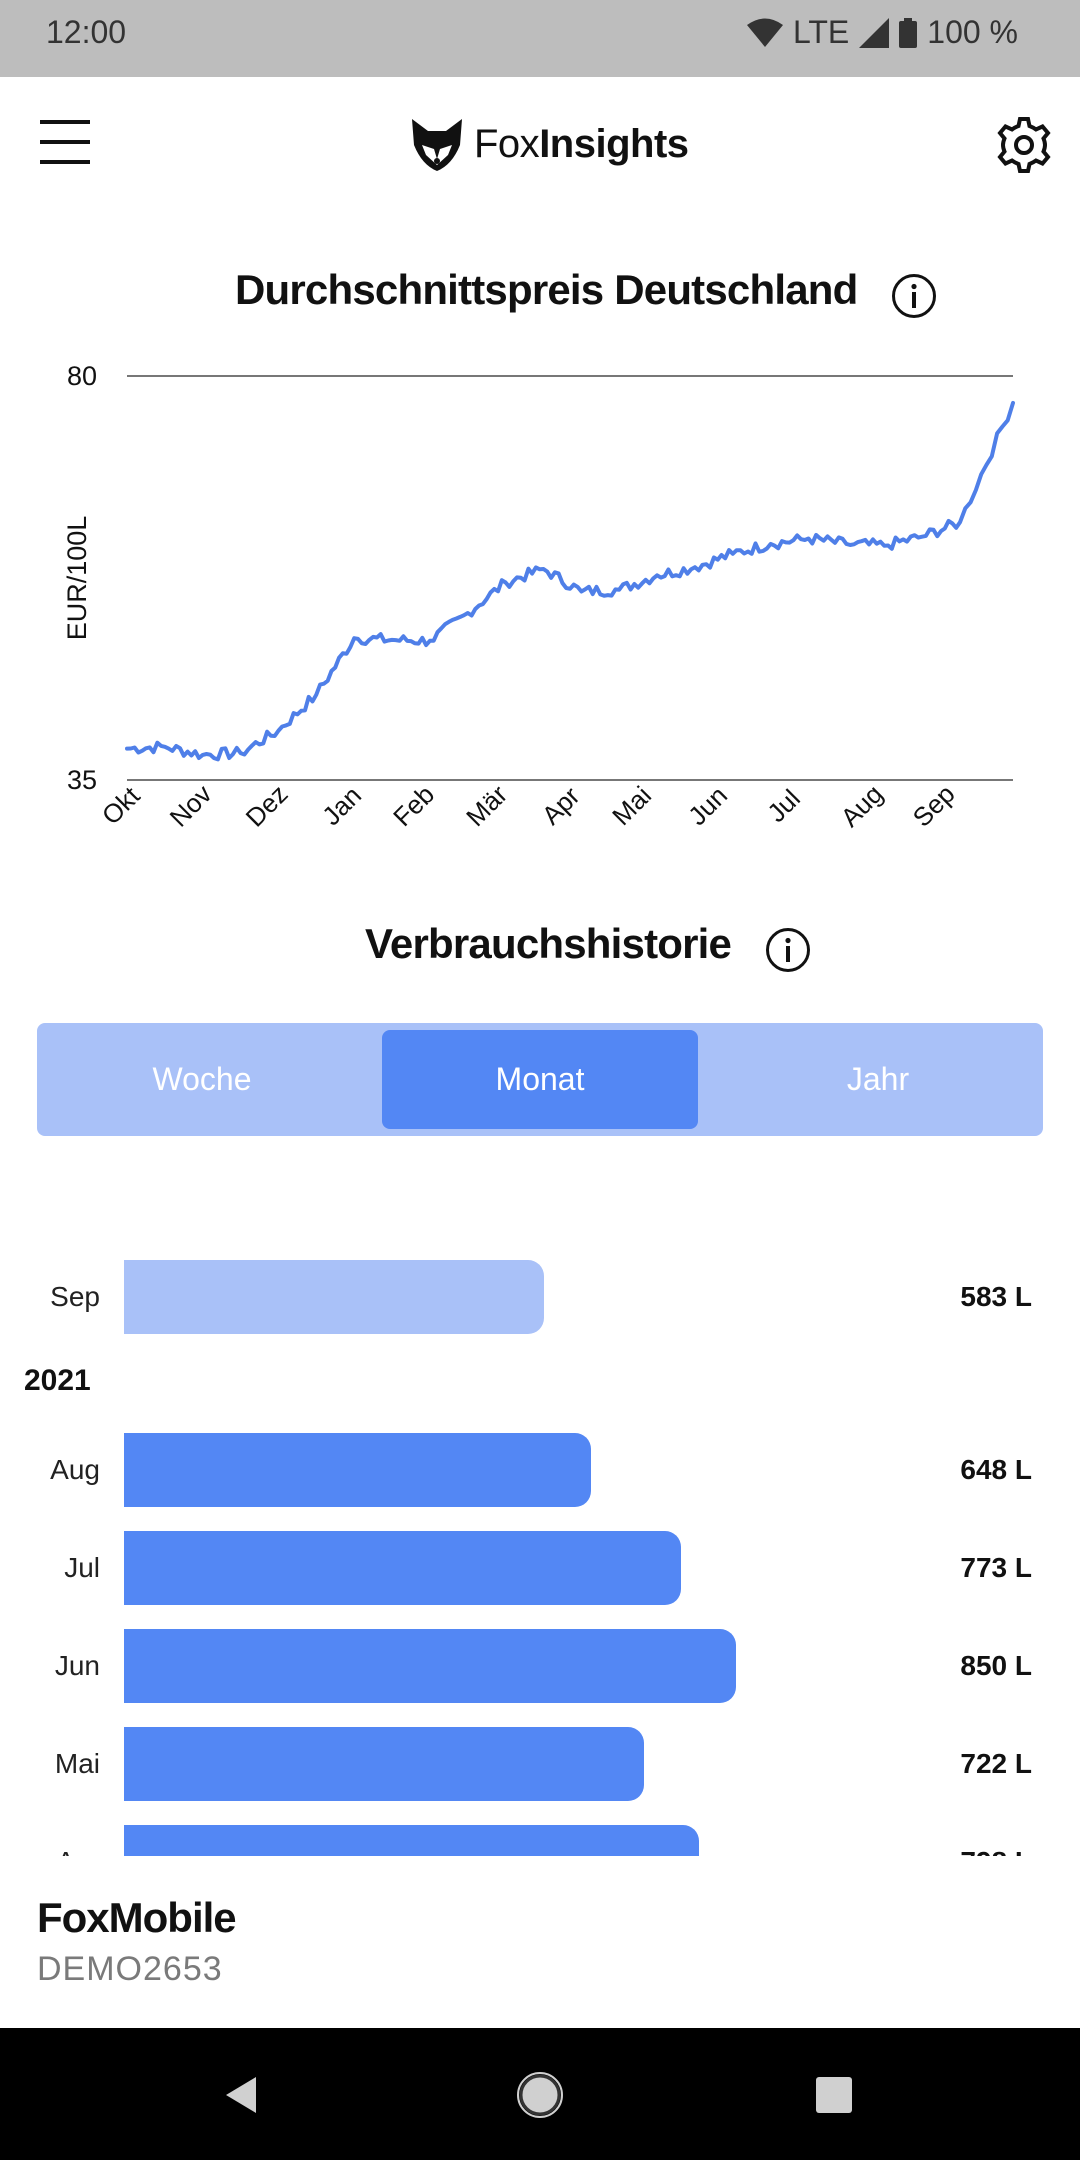 This screenshot has height=2160, width=1080. Describe the element at coordinates (202, 1079) in the screenshot. I see `tab-woche: Woche` at that location.